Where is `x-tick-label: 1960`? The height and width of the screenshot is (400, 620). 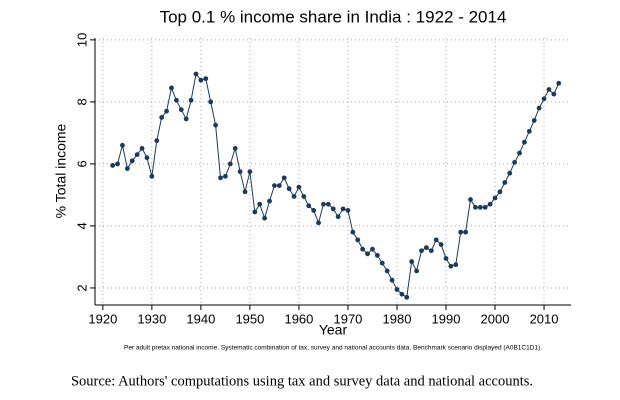 x-tick-label: 1960 is located at coordinates (298, 318).